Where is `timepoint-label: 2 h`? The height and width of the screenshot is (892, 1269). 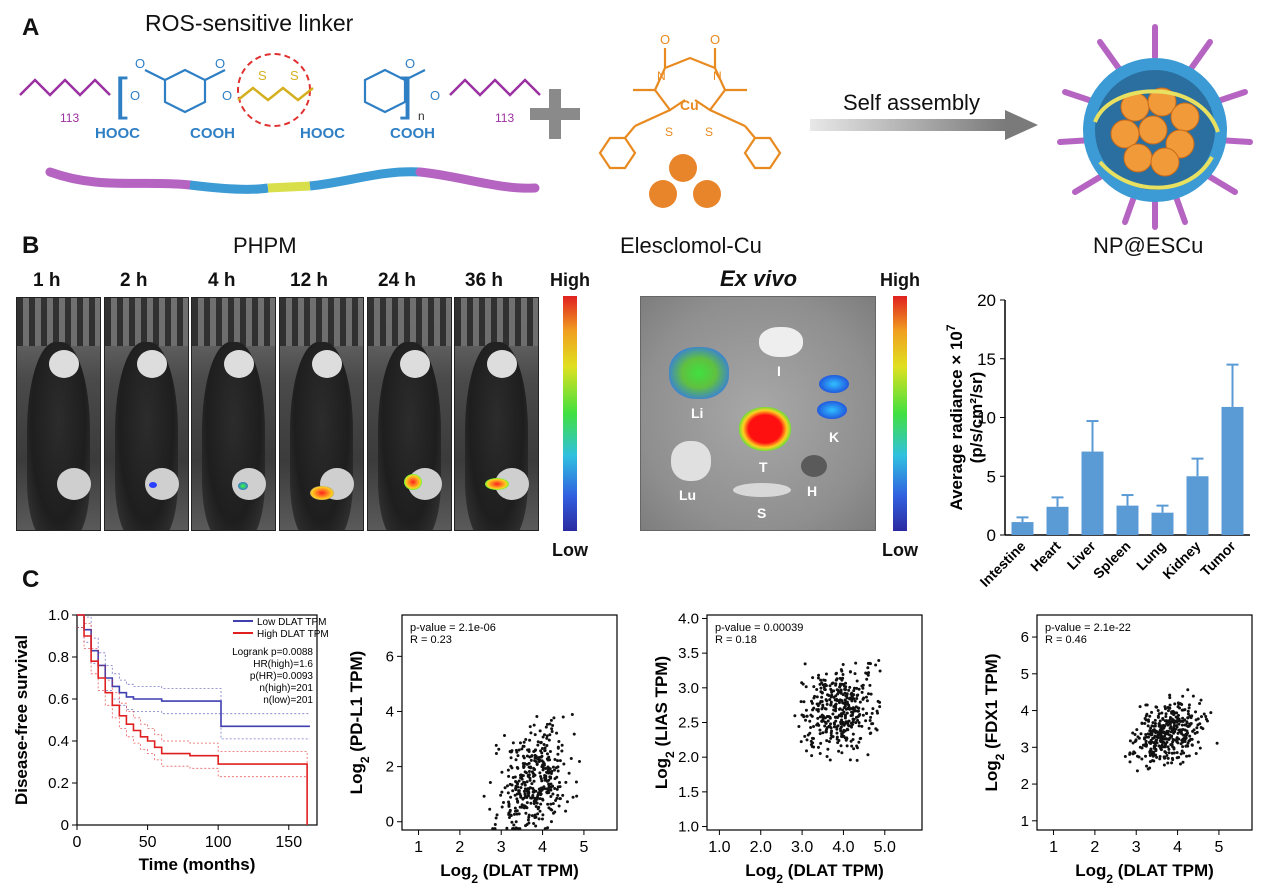 timepoint-label: 2 h is located at coordinates (134, 280).